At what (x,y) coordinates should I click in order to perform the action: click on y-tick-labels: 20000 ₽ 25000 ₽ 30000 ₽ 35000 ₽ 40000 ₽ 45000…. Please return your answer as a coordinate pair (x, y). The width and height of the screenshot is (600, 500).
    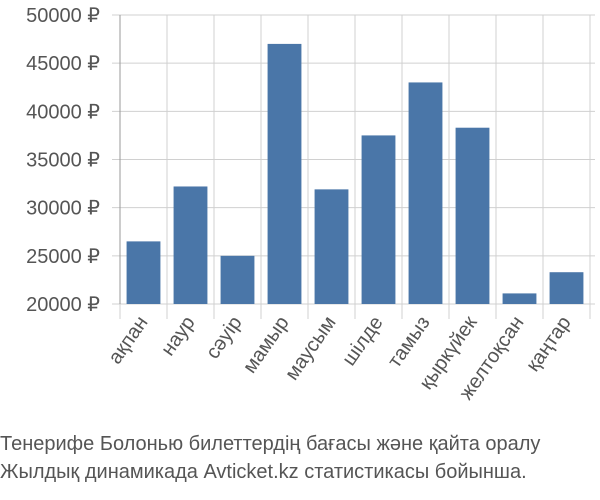
    Looking at the image, I should click on (63, 160).